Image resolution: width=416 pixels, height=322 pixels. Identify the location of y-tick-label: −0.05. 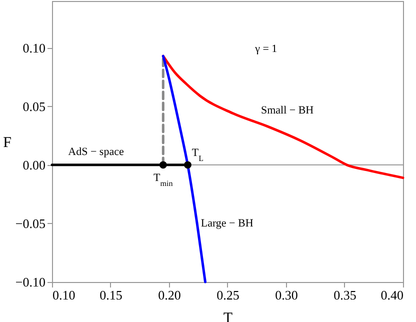
(30, 223).